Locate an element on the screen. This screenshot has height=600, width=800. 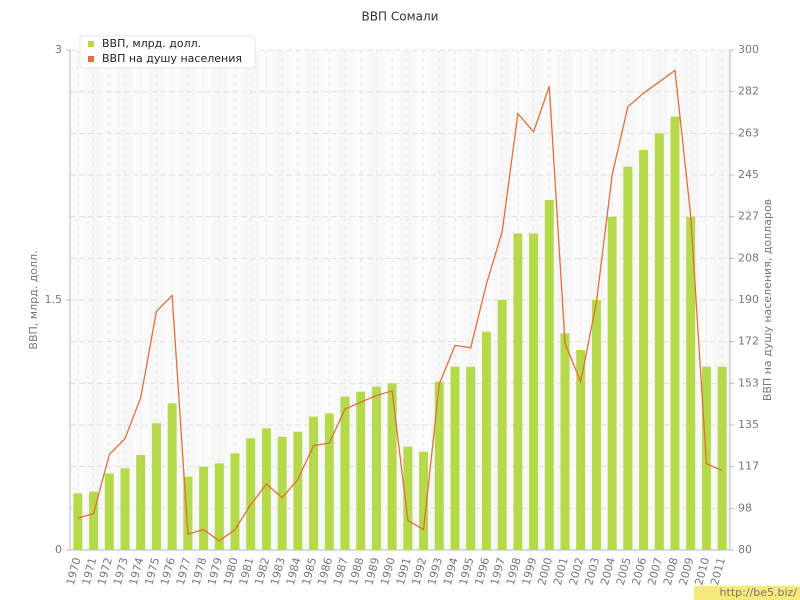
legend: ВВП, млрд. долл. ВВП на душу населения is located at coordinates (167, 52).